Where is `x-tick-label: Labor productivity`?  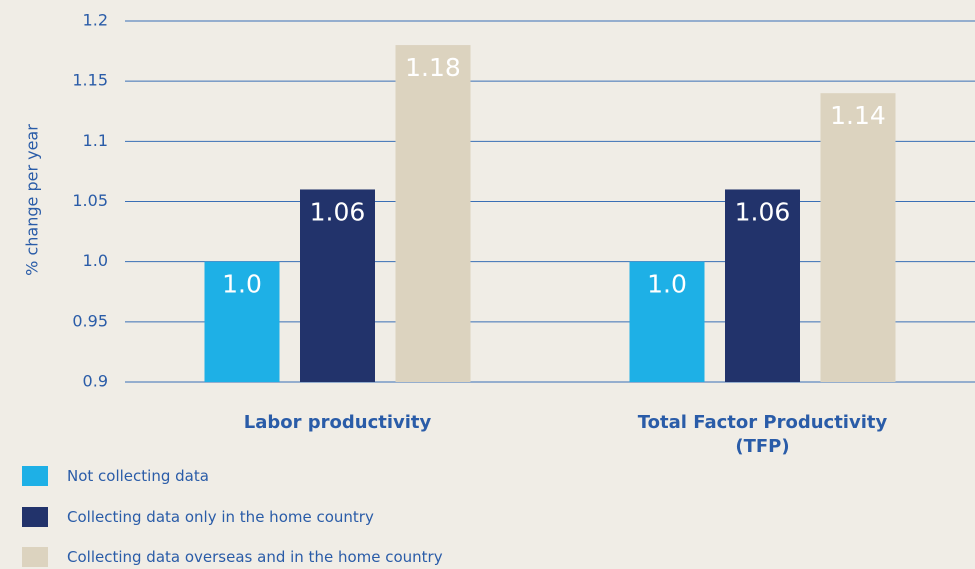
x-tick-label: Labor productivity is located at coordinates (337, 422).